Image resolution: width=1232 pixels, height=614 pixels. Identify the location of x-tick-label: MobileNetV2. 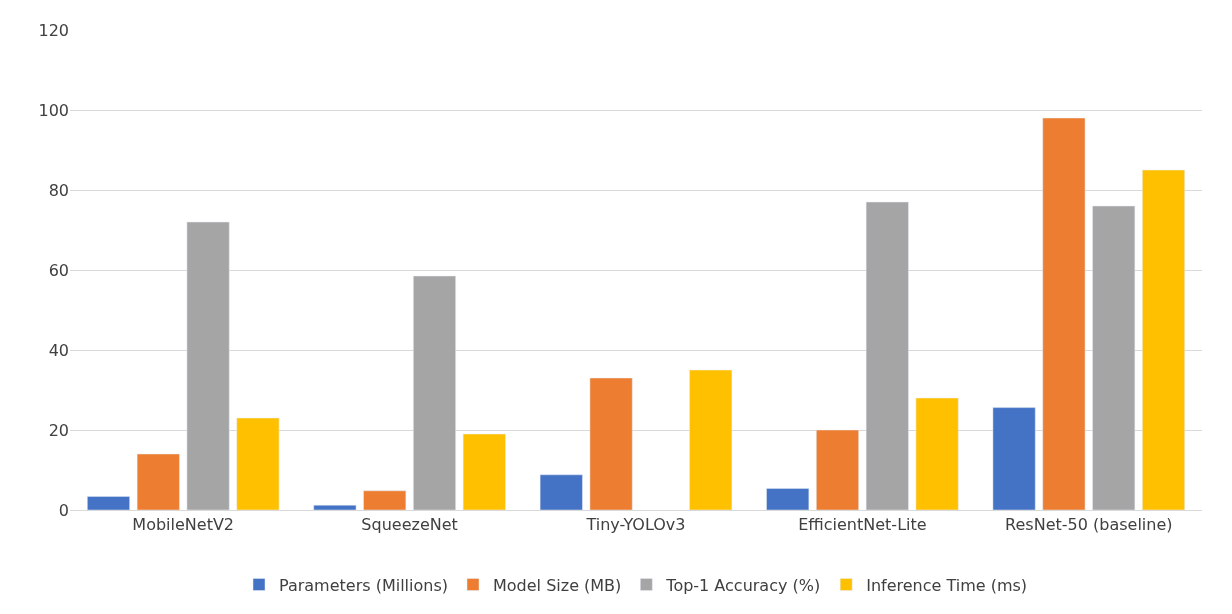
(183, 525).